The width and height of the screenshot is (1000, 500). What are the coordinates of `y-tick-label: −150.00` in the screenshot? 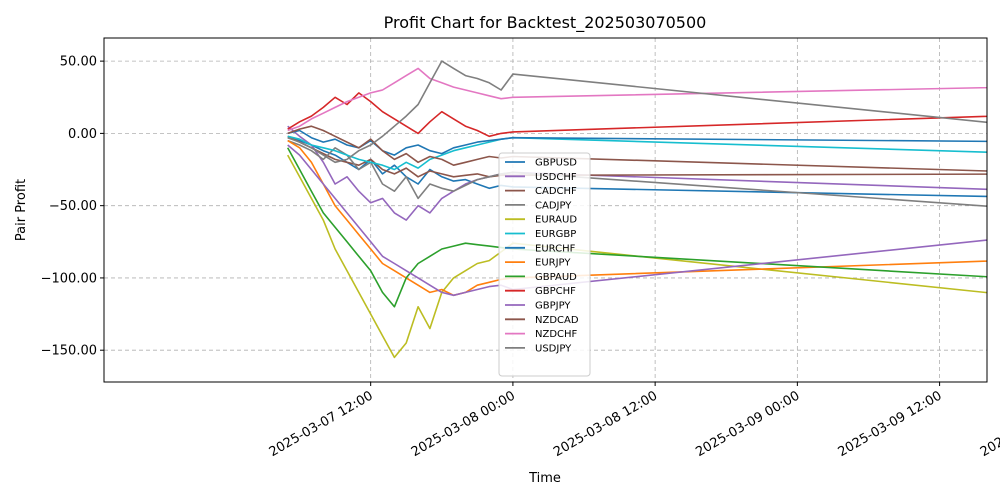 It's located at (69, 351).